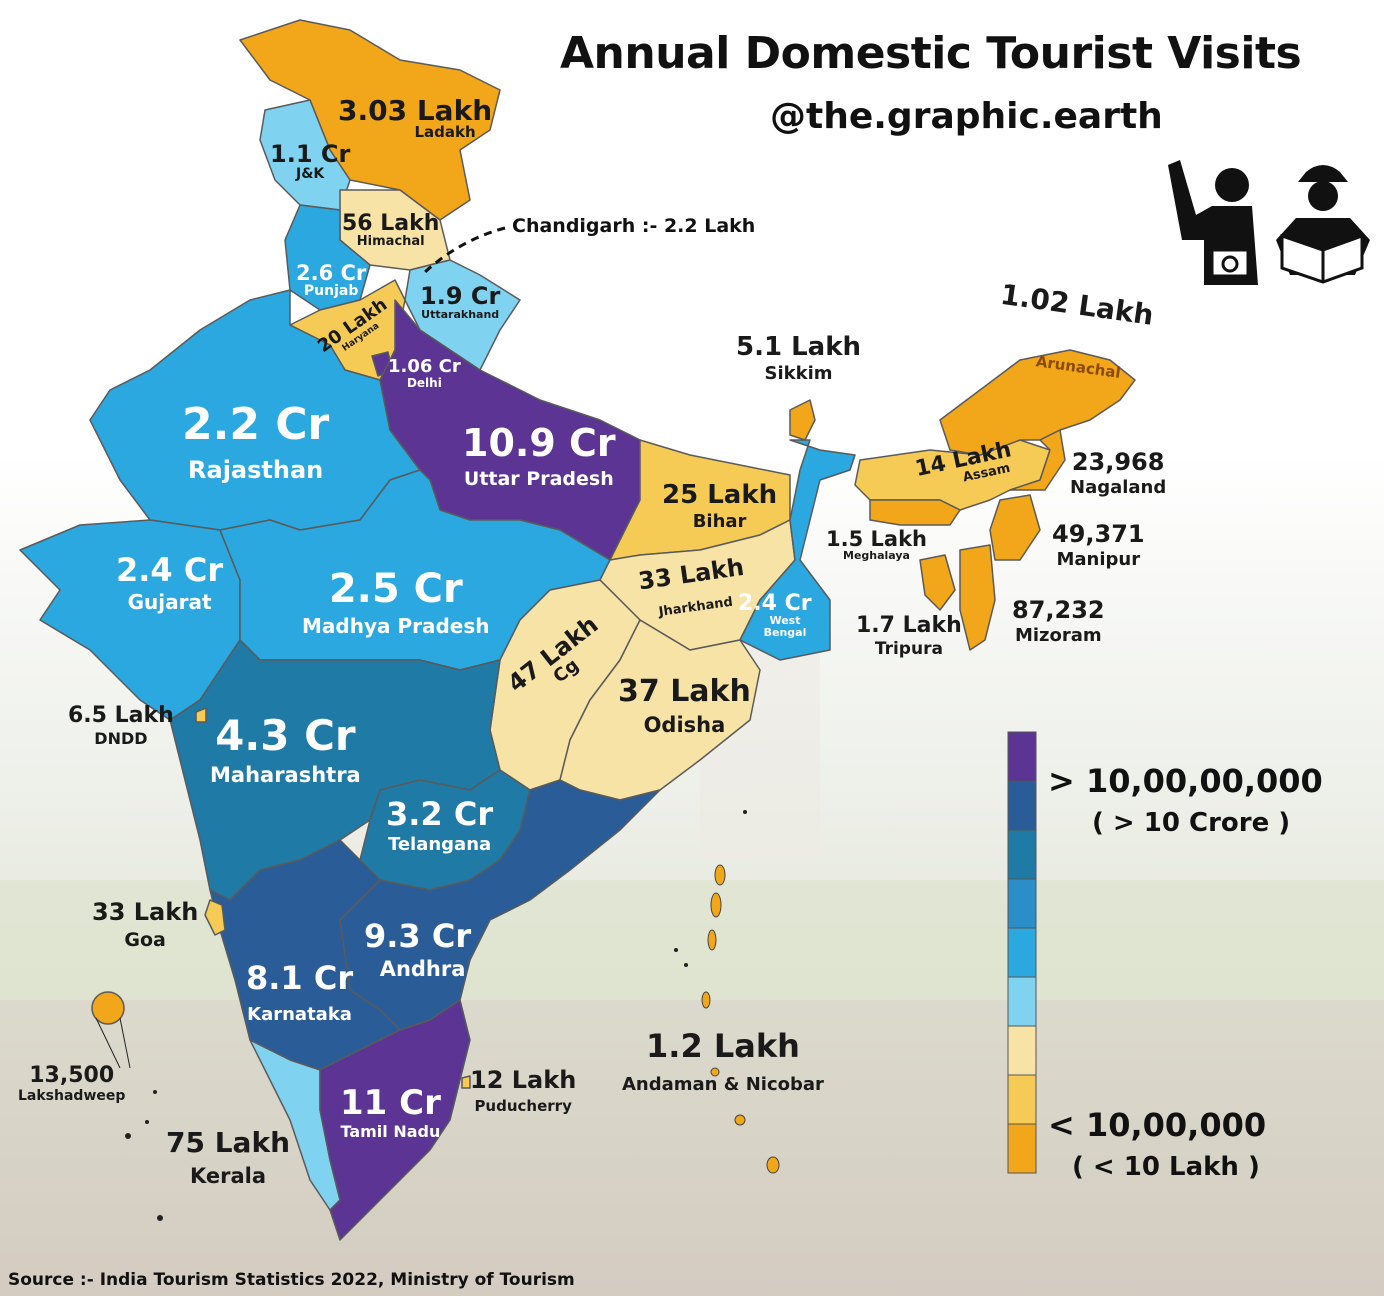 The height and width of the screenshot is (1296, 1384). Describe the element at coordinates (1037, 460) in the screenshot. I see `region-nagaland` at that location.